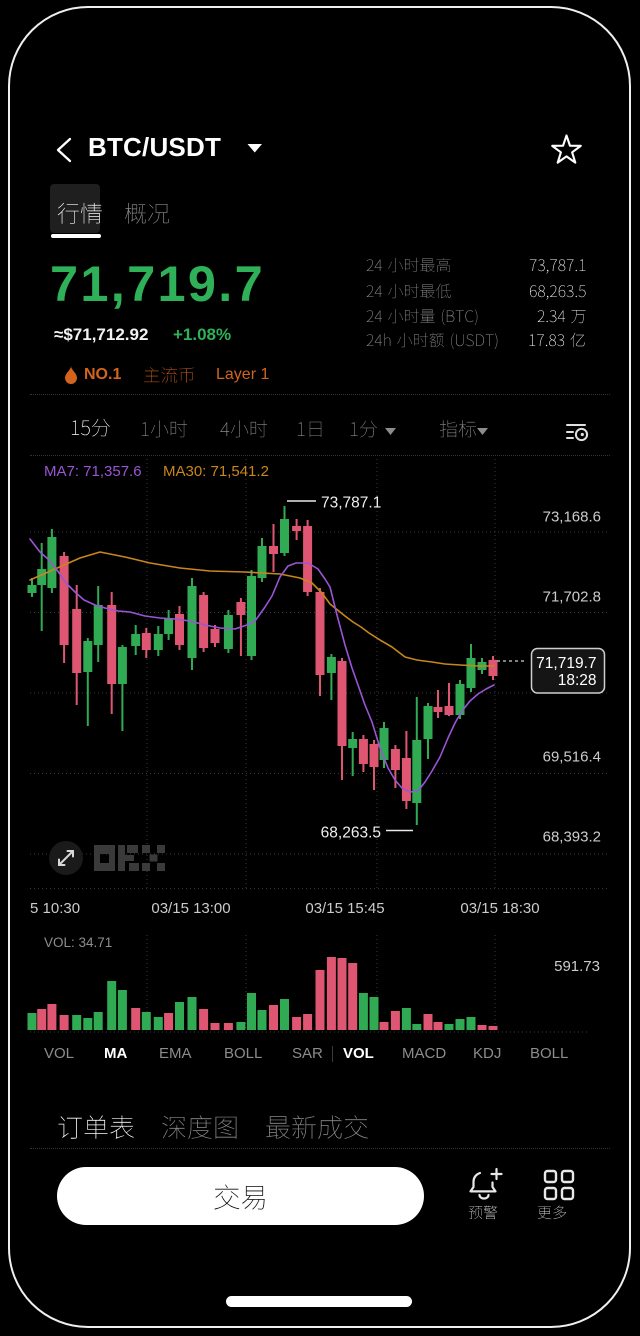 This screenshot has width=640, height=1336. Describe the element at coordinates (190, 908) in the screenshot. I see `svg-text: 03/15 13:00` at that location.